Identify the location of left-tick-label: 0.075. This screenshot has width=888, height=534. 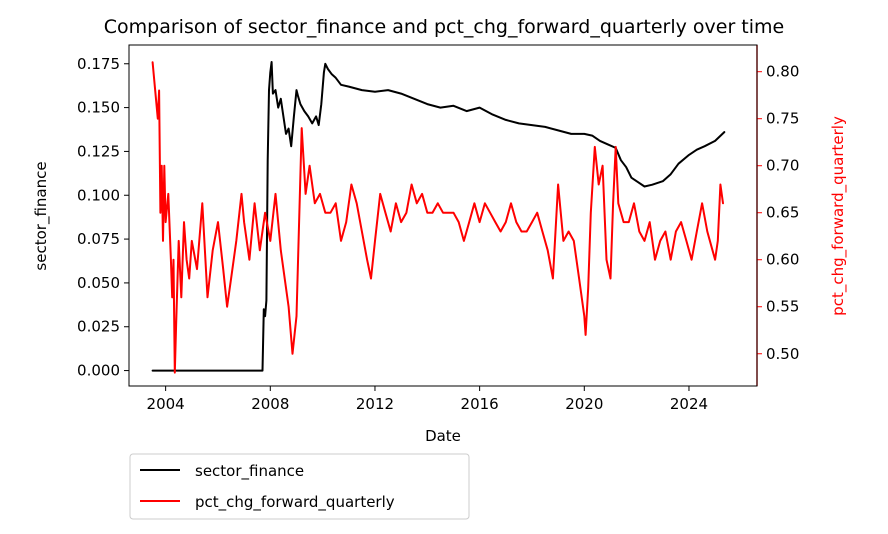
(98, 239).